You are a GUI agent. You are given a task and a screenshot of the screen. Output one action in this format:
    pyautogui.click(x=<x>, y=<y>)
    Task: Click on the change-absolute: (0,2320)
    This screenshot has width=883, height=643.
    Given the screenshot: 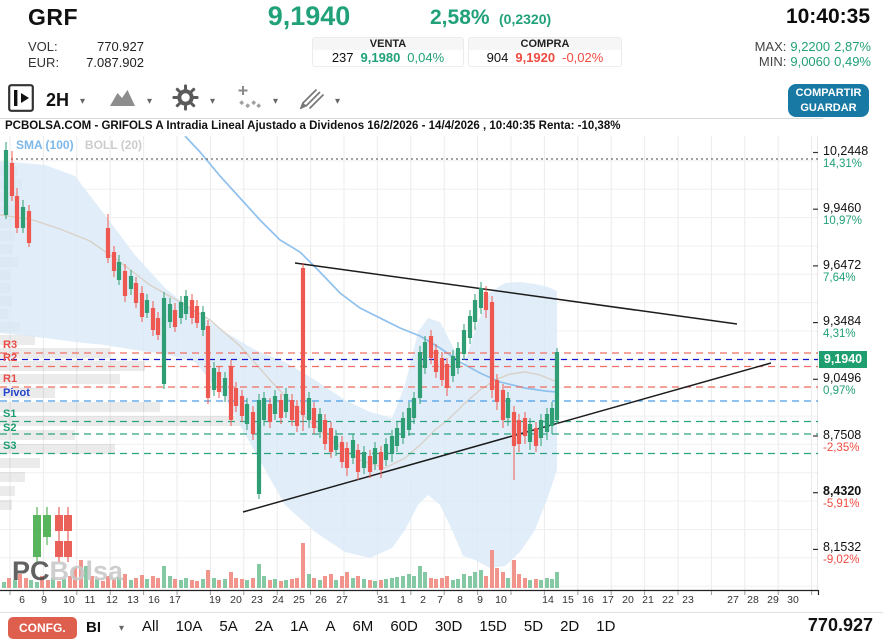 What is the action you would take?
    pyautogui.click(x=525, y=19)
    